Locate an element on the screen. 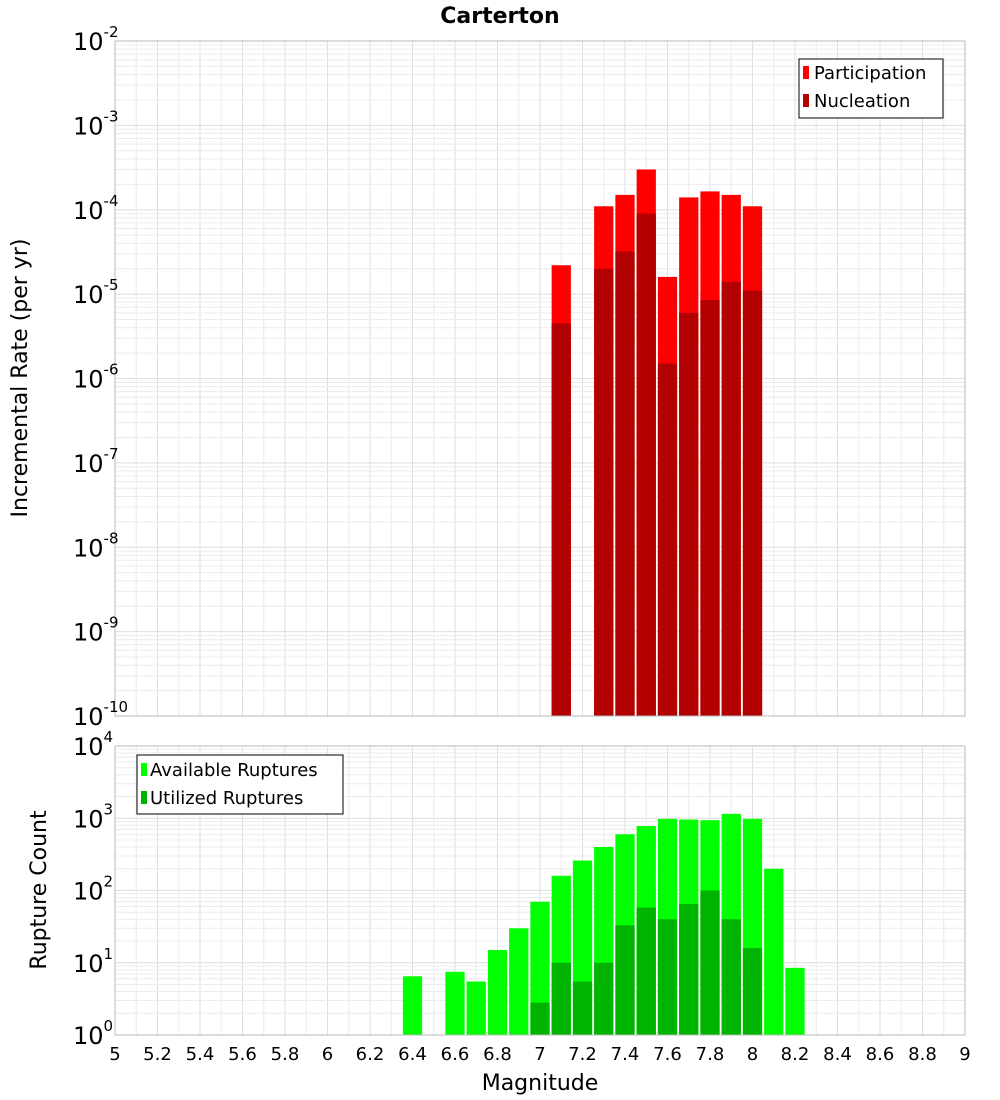 The height and width of the screenshot is (1100, 1000). x-tick-label: 5.6 is located at coordinates (242, 1054).